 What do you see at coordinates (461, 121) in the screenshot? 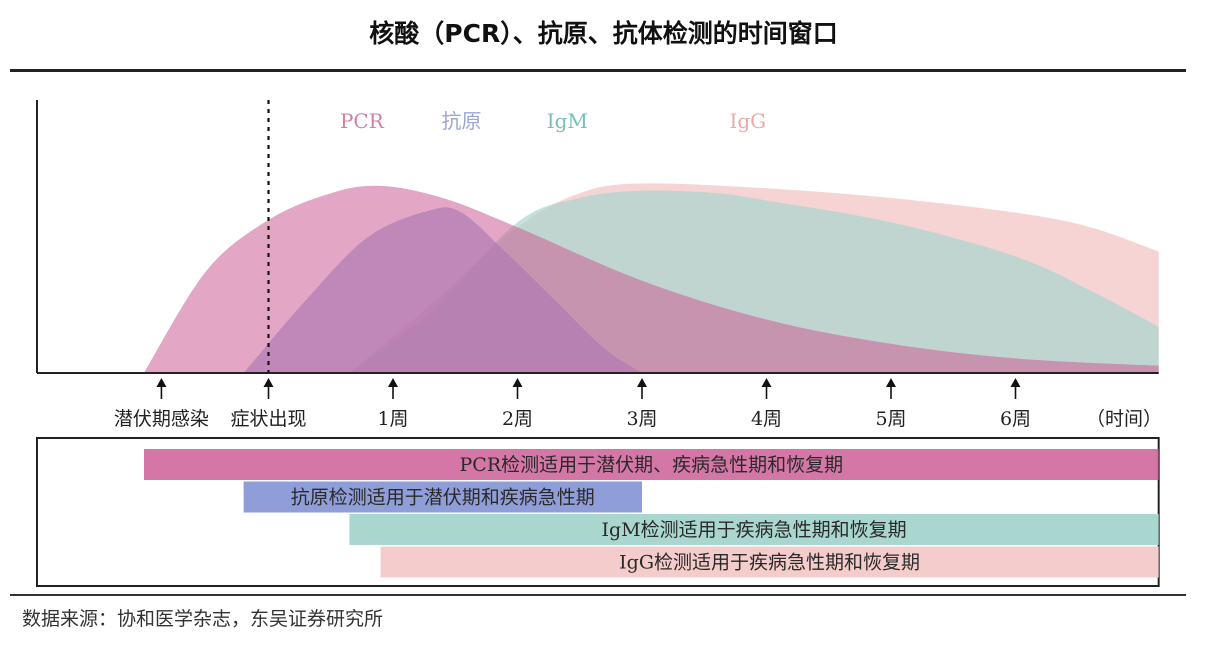
I see `series-label-antigen: 抗原` at bounding box center [461, 121].